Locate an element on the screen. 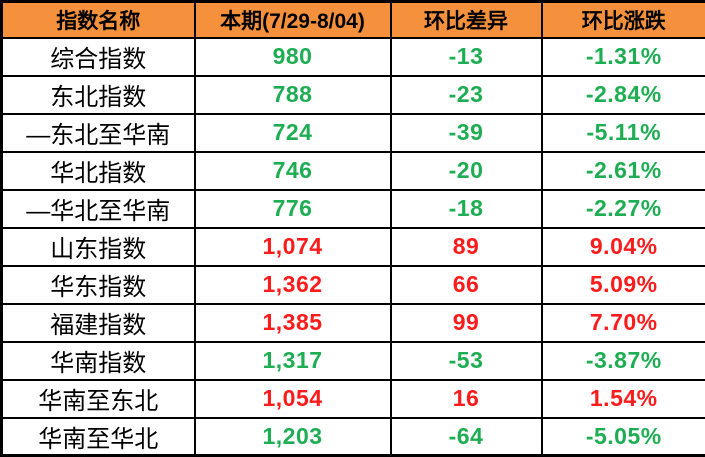 The image size is (705, 457). header-period-diff: 环比差异 is located at coordinates (466, 19).